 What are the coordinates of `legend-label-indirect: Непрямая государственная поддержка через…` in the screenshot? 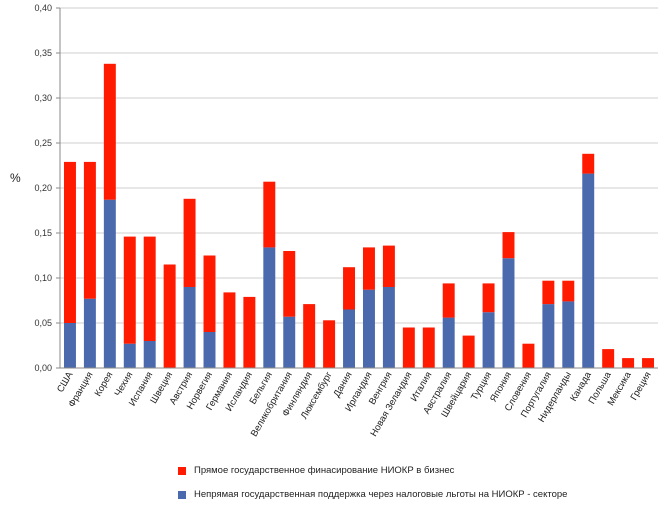 It's located at (381, 494).